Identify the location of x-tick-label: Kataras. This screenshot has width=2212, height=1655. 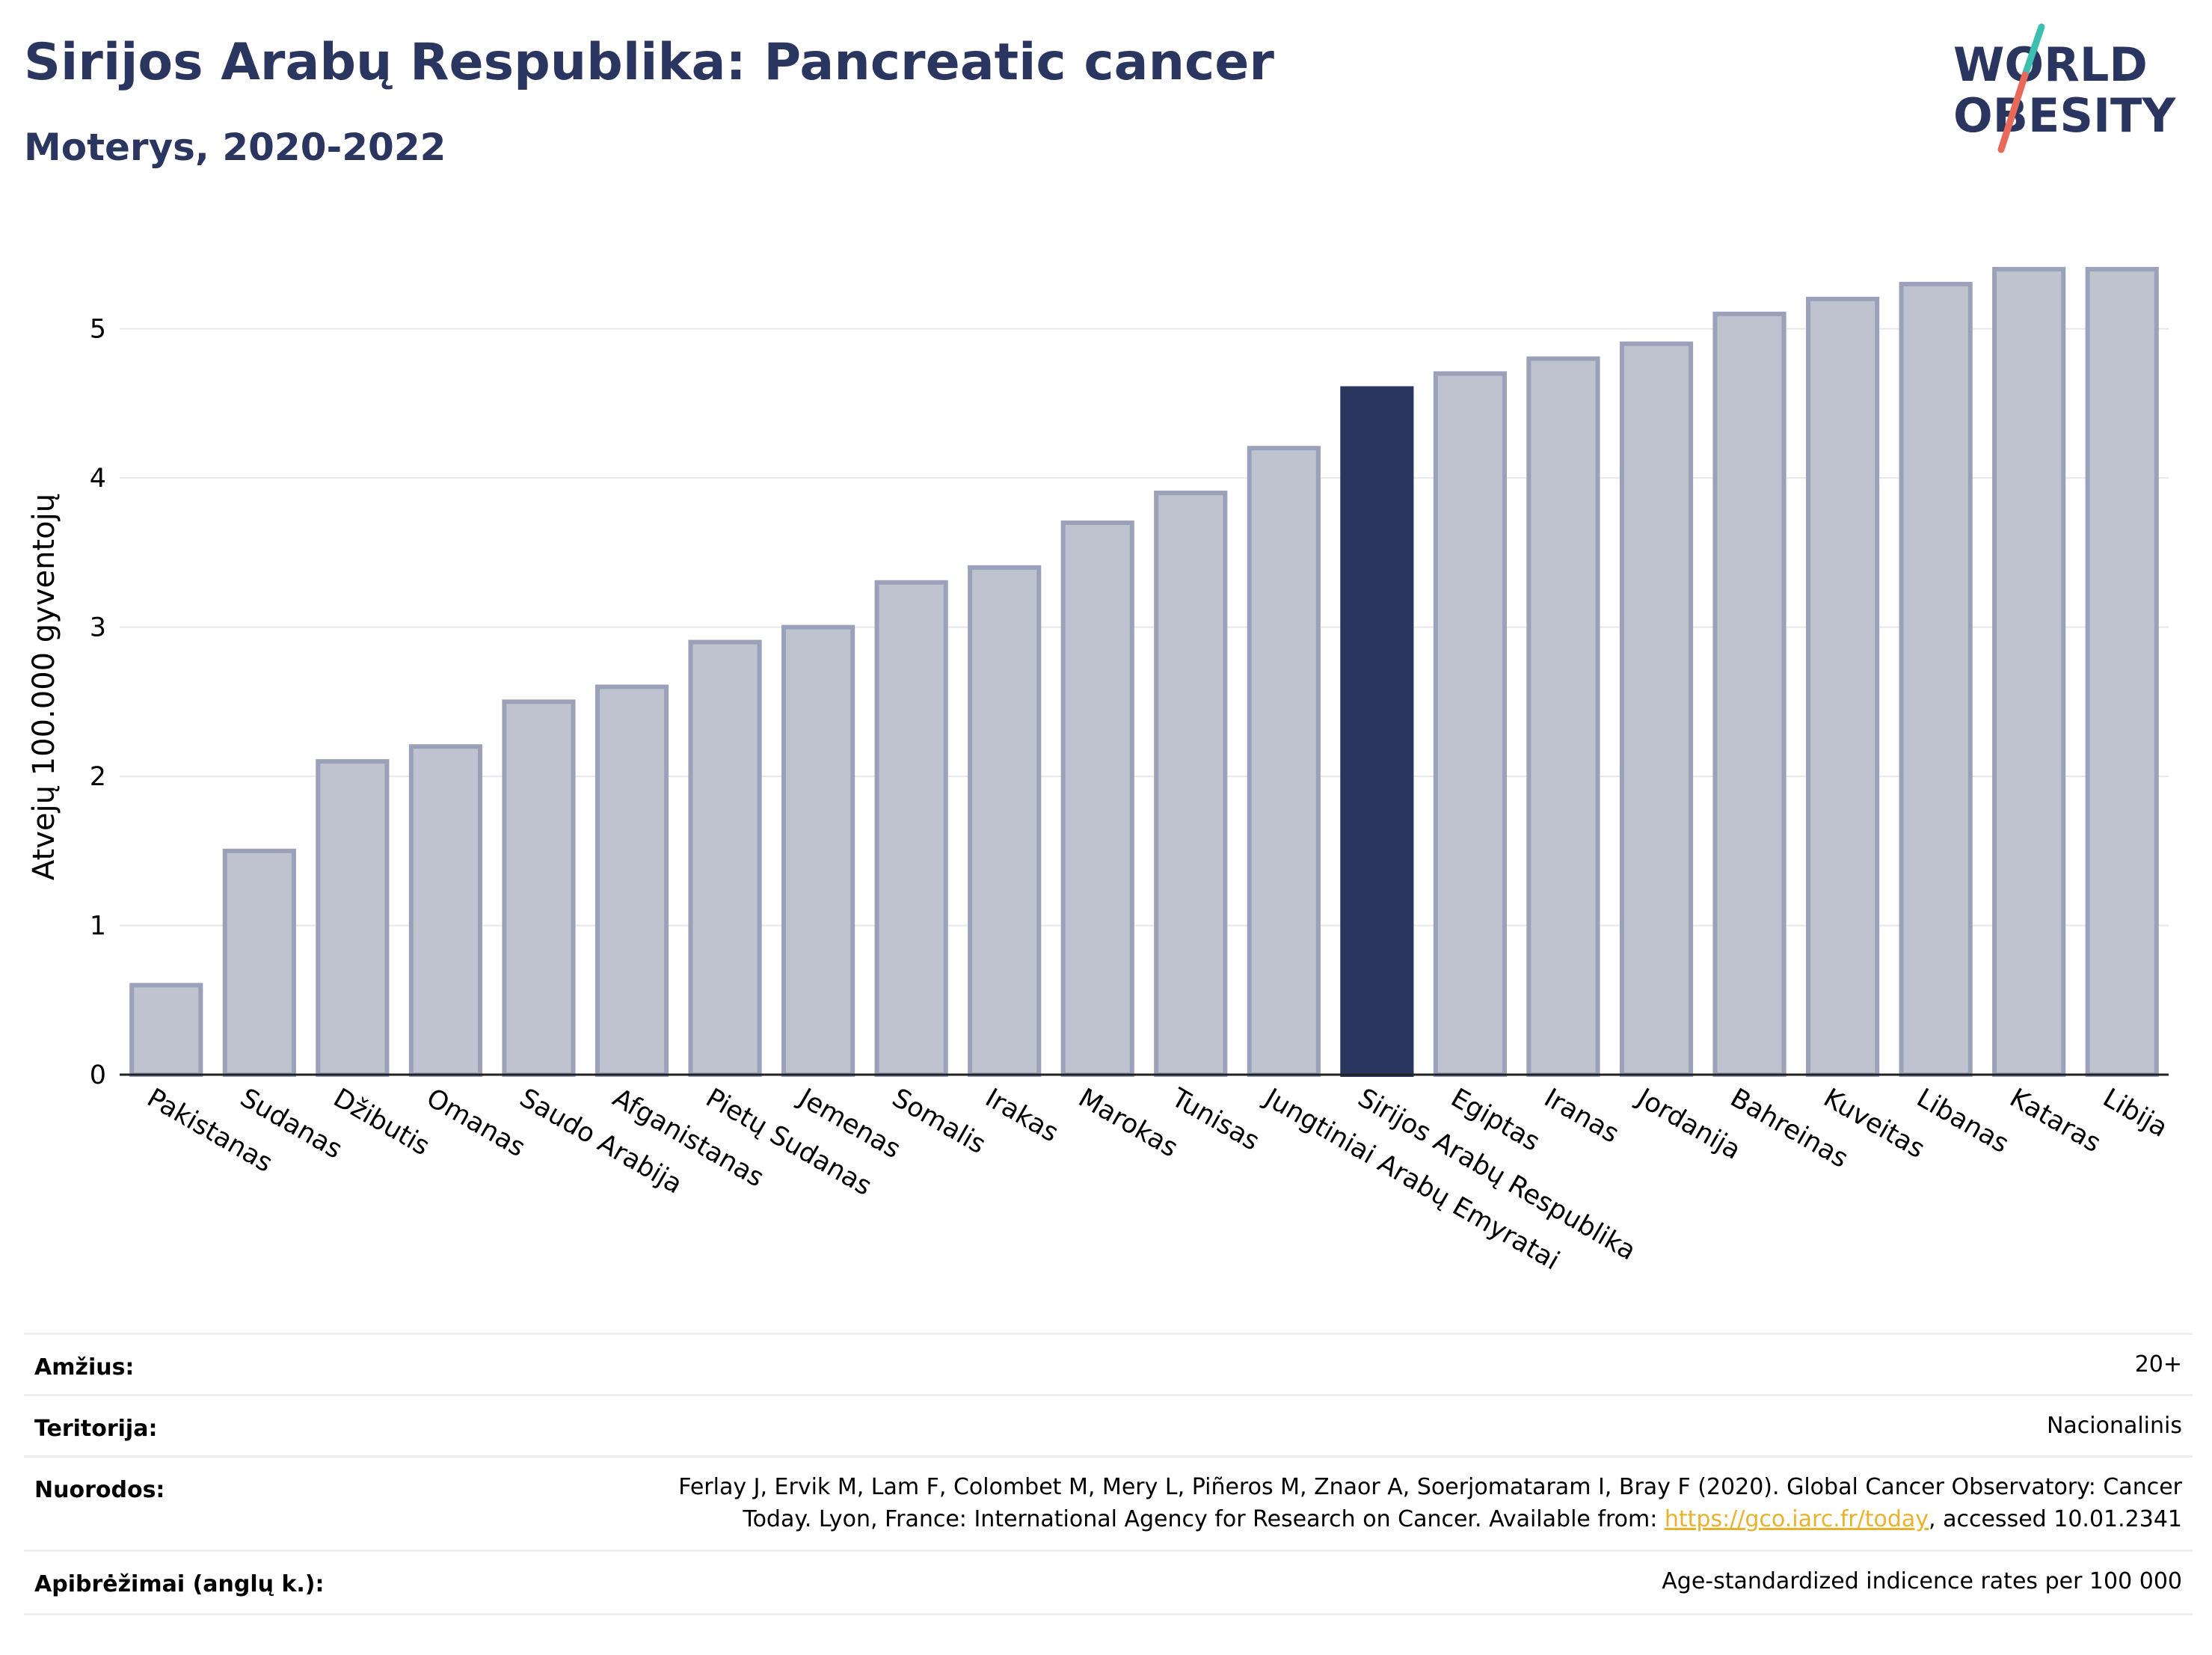
(2055, 1120).